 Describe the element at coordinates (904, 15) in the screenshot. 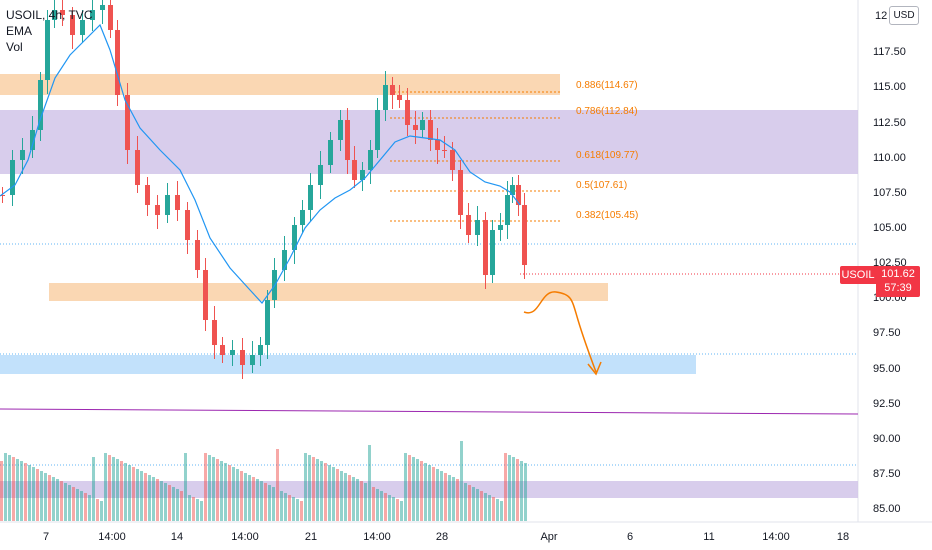

I see `currency-button: USD` at that location.